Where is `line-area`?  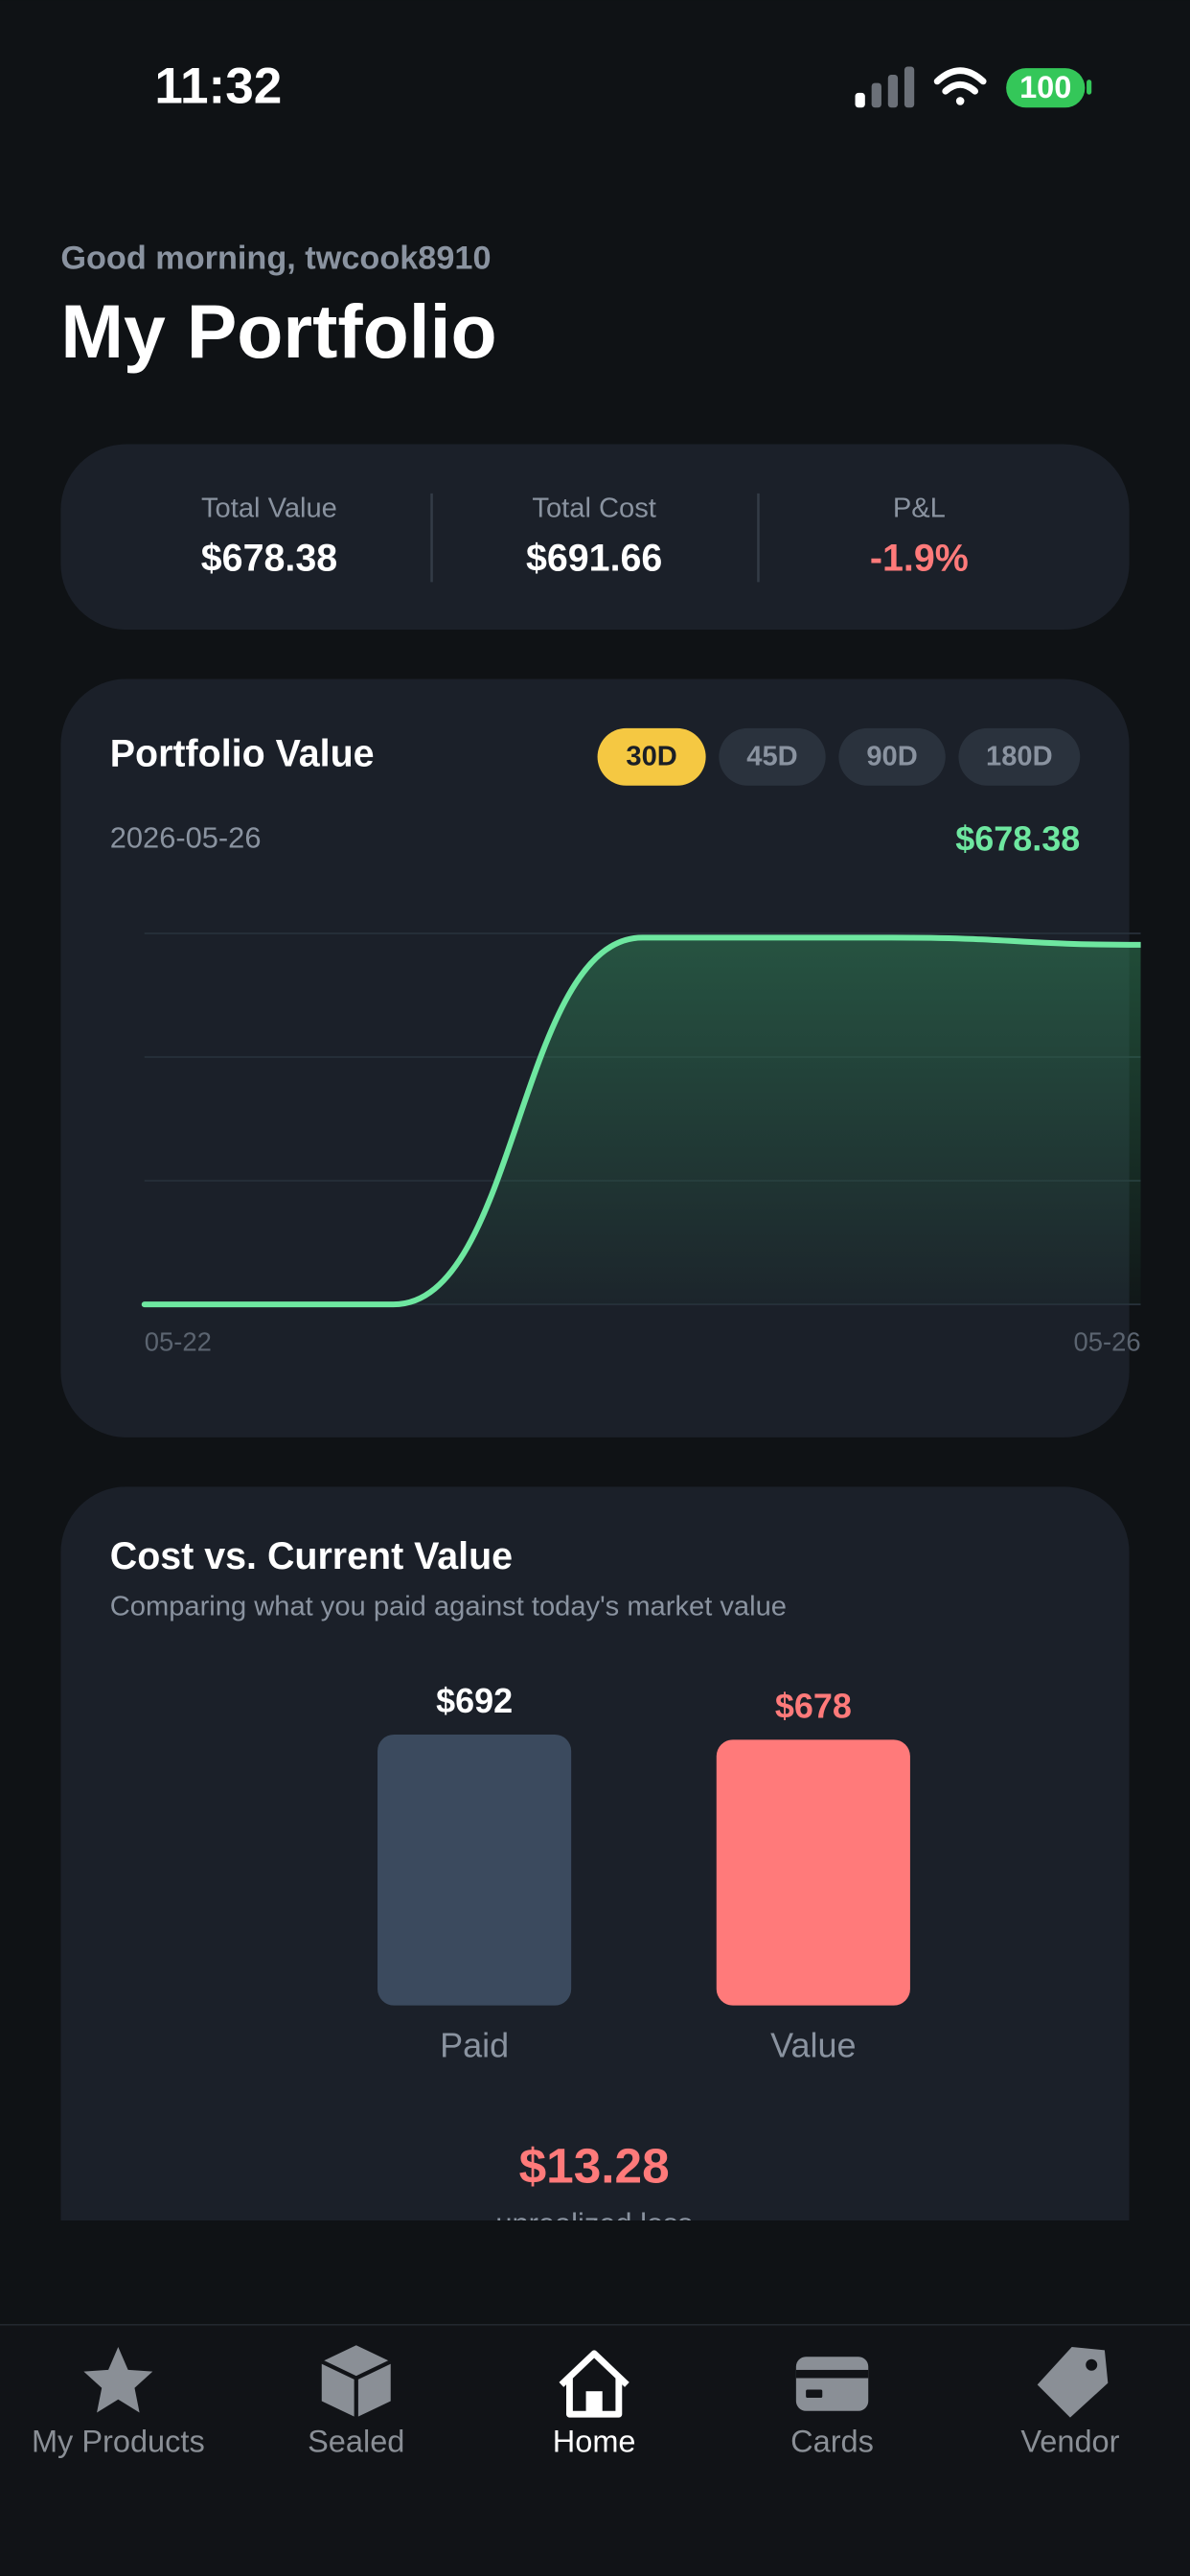
line-area is located at coordinates (642, 1121).